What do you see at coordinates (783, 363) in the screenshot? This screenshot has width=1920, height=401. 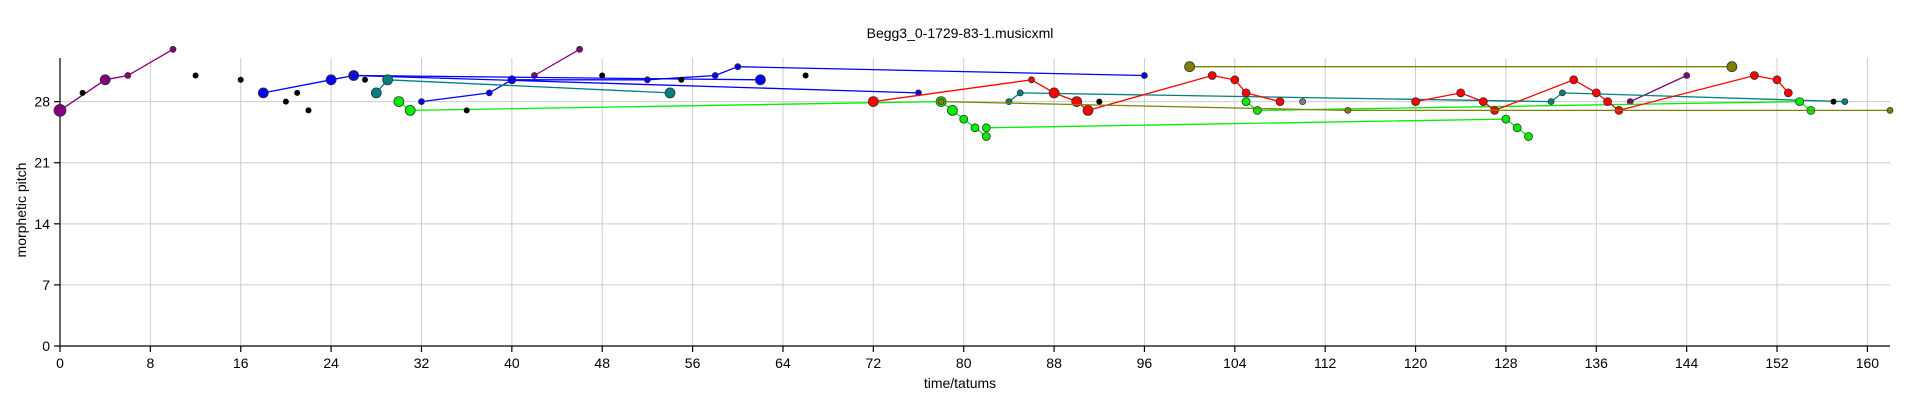 I see `x-tick-label: 64` at bounding box center [783, 363].